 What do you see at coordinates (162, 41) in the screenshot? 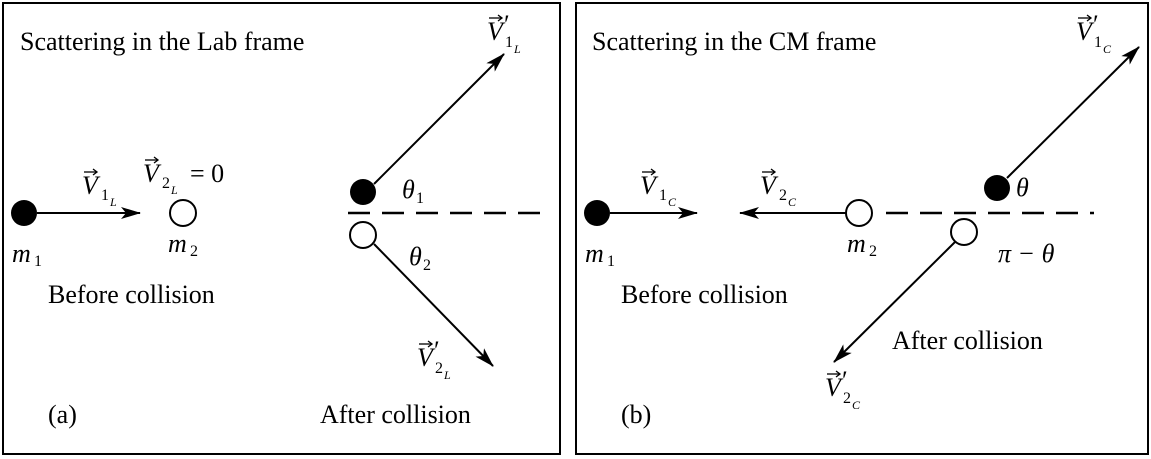
I see `panel-a-title: Scattering in the Lab frame` at bounding box center [162, 41].